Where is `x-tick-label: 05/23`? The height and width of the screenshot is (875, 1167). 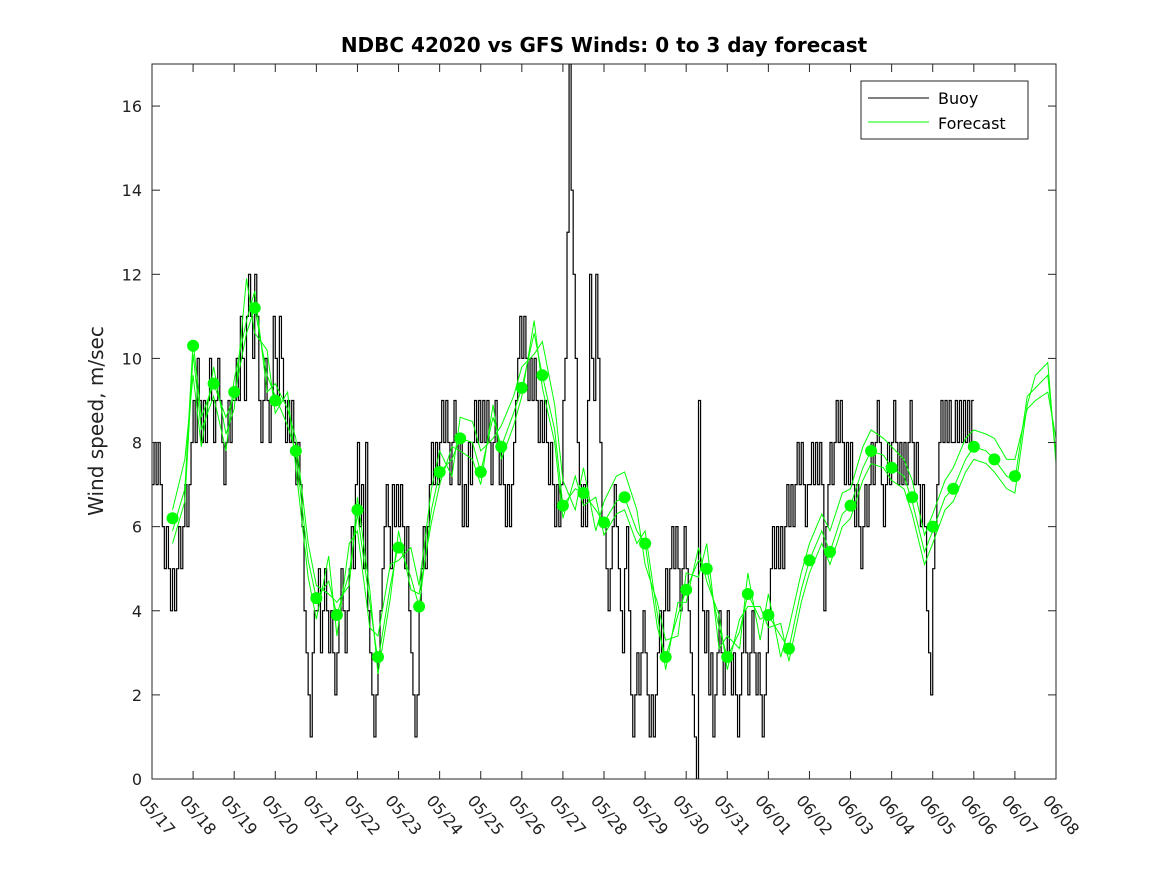
x-tick-label: 05/23 is located at coordinates (403, 815).